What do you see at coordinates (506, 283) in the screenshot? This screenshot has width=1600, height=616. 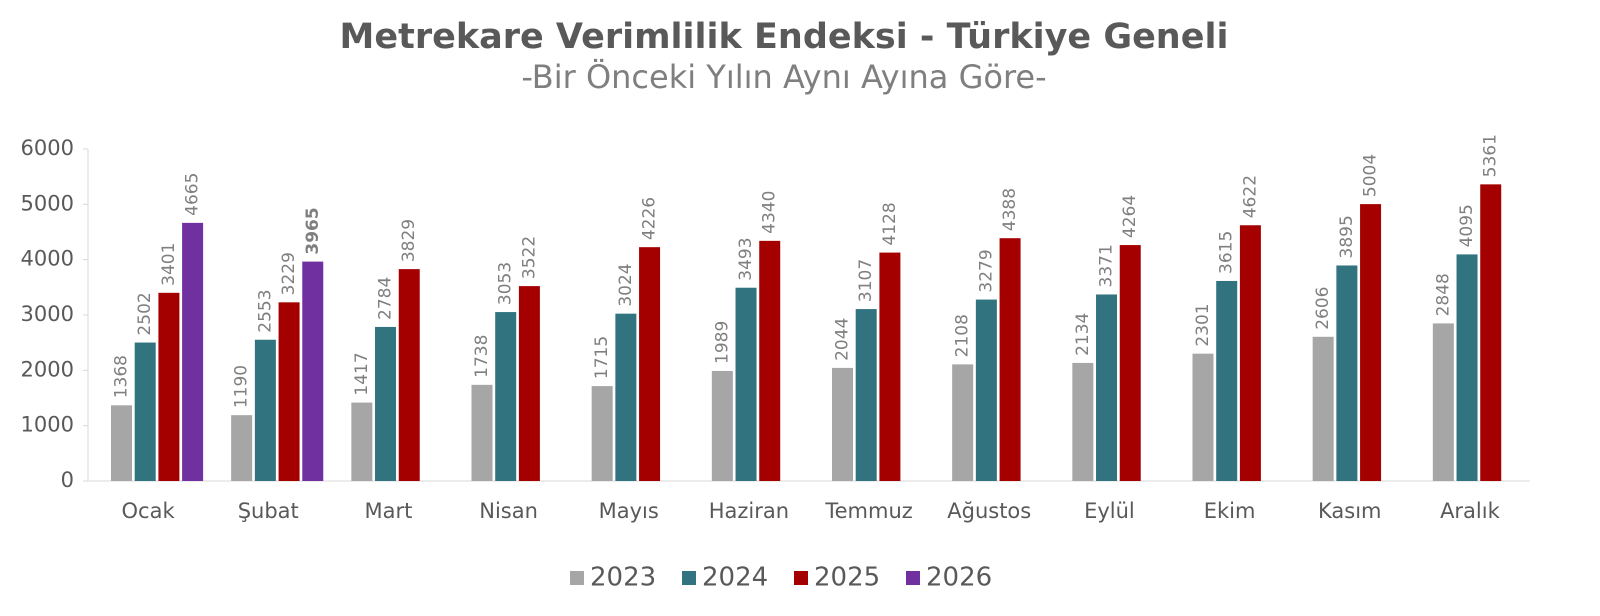 I see `data-label: 3053` at bounding box center [506, 283].